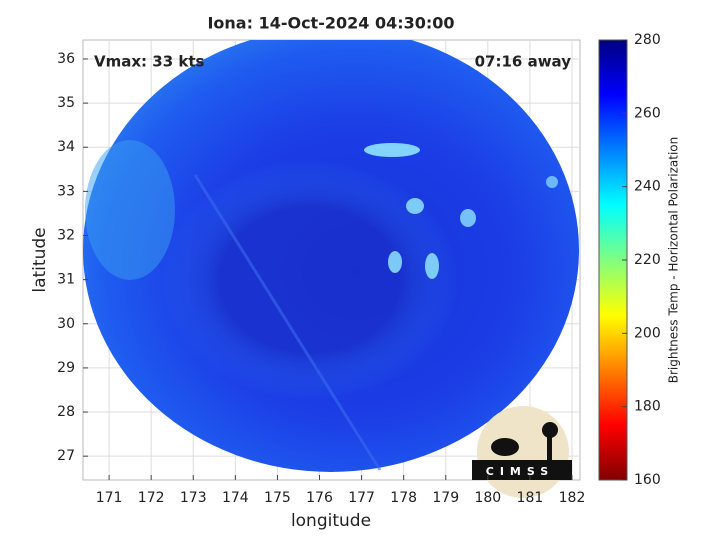  I want to click on x-tick-label: 172, so click(151, 498).